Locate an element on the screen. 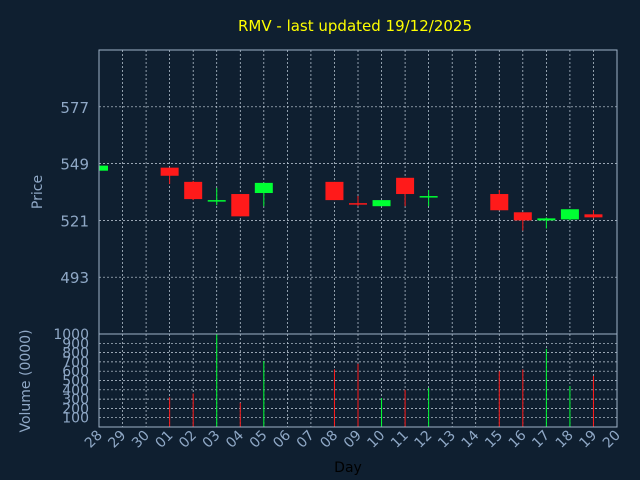 The image size is (640, 480). x-tick-label: 16 is located at coordinates (518, 439).